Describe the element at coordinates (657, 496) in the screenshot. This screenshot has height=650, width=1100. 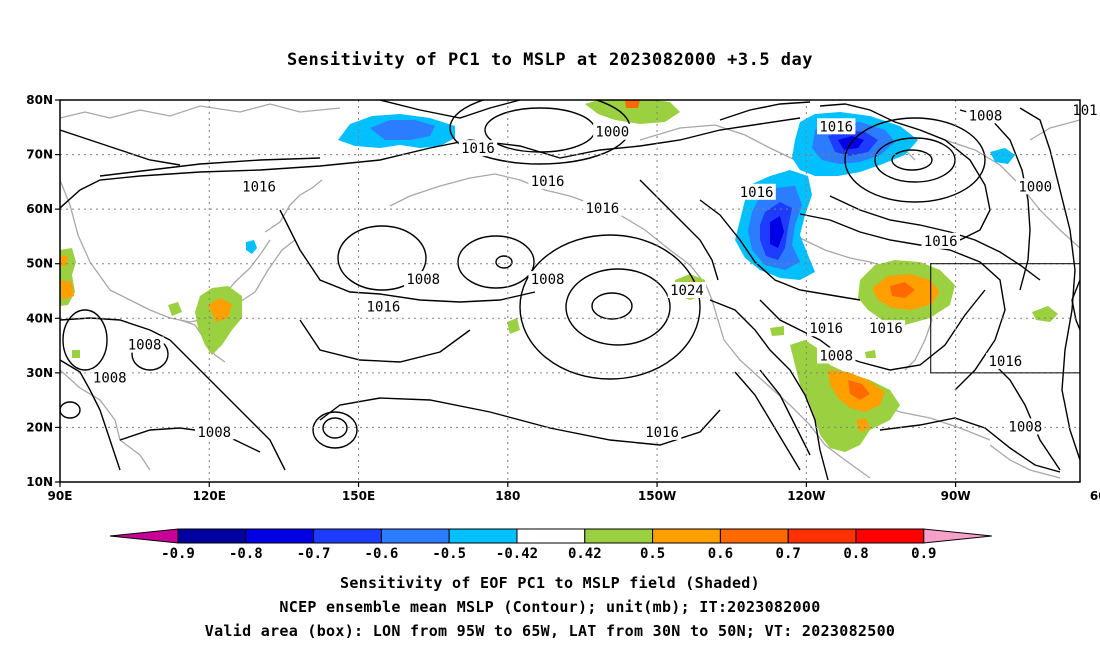
I see `lon-tick-label: 150W` at that location.